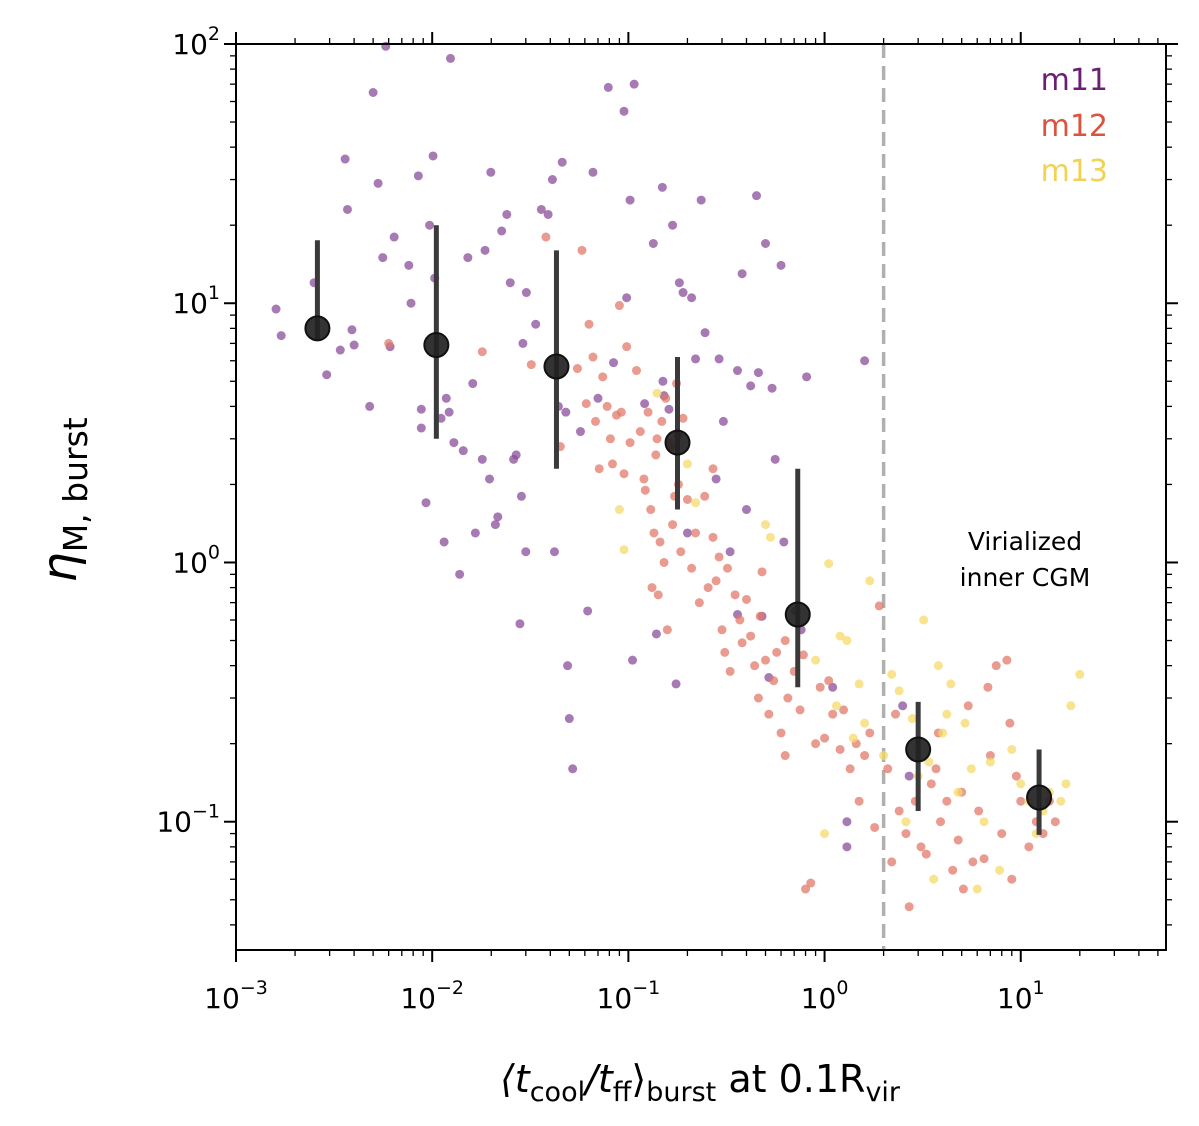 The width and height of the screenshot is (1199, 1126). I want to click on x-tick-exponent: −2, so click(450, 988).